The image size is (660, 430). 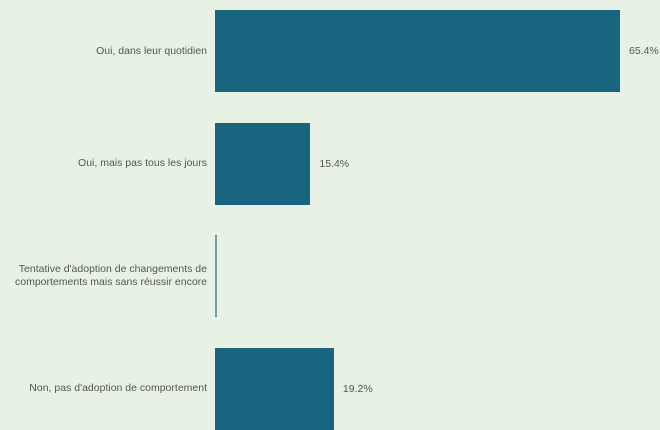 I want to click on category-label: Oui, dans leur quotidien, so click(x=103, y=51).